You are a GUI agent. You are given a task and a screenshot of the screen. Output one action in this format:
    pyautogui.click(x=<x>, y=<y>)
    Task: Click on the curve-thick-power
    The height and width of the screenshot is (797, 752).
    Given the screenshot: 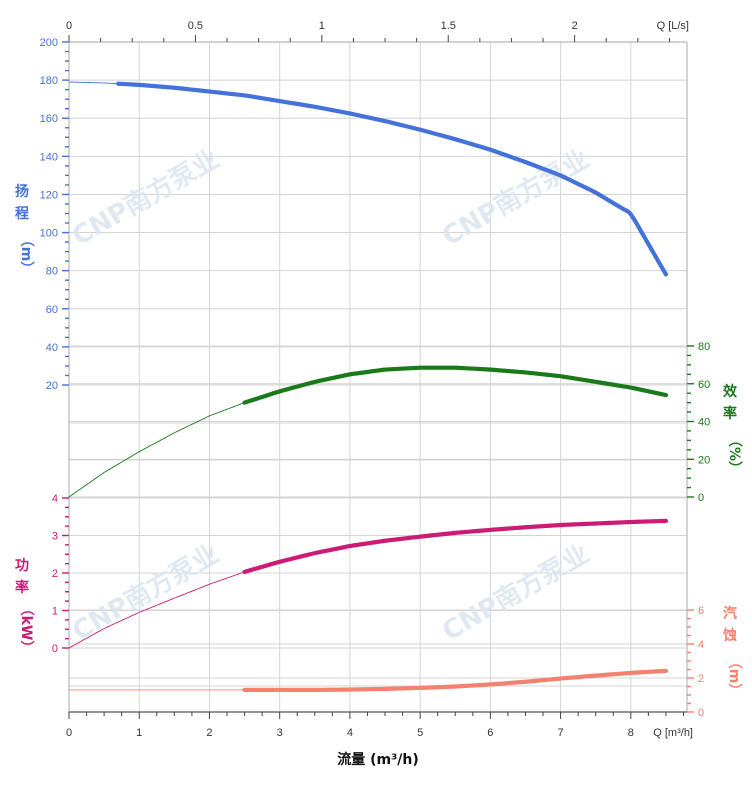 What is the action you would take?
    pyautogui.click(x=455, y=546)
    